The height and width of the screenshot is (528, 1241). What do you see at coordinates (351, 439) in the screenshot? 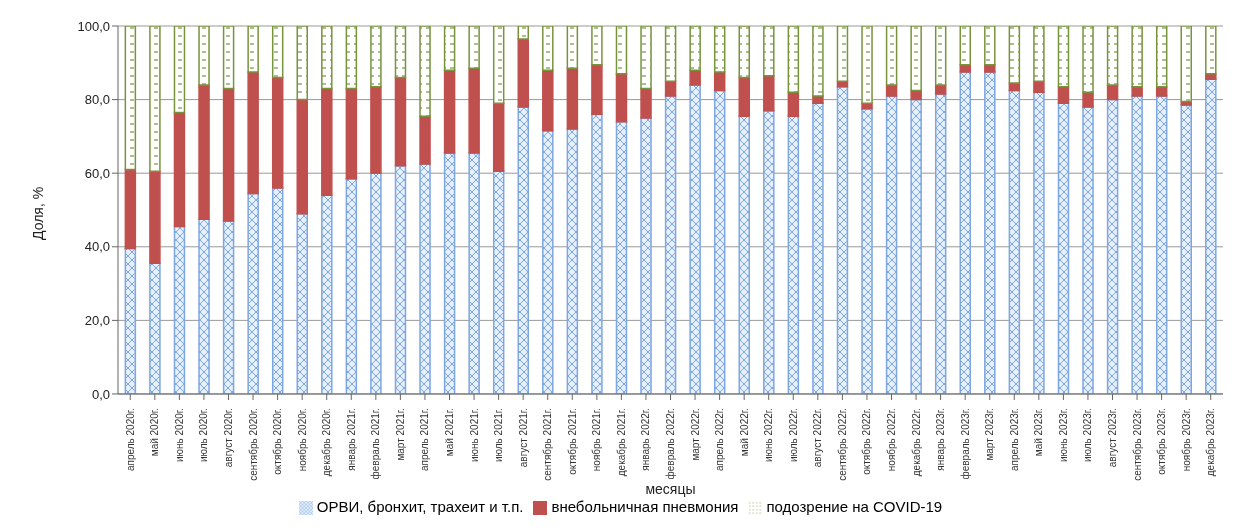
I see `x-tick-label: январь 2021г.` at bounding box center [351, 439].